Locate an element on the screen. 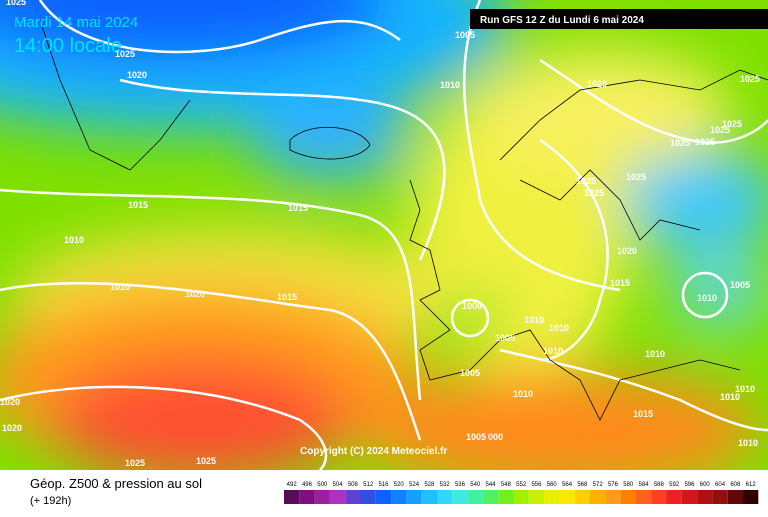 The height and width of the screenshot is (517, 768). legend-value: 568 is located at coordinates (582, 485).